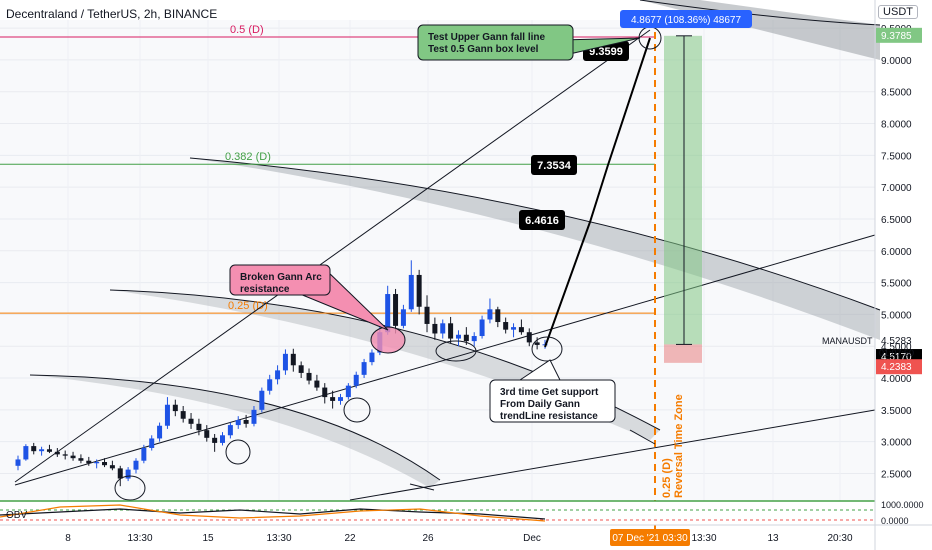 The width and height of the screenshot is (932, 550). Describe the element at coordinates (273, 513) in the screenshot. I see `obv-signal` at that location.